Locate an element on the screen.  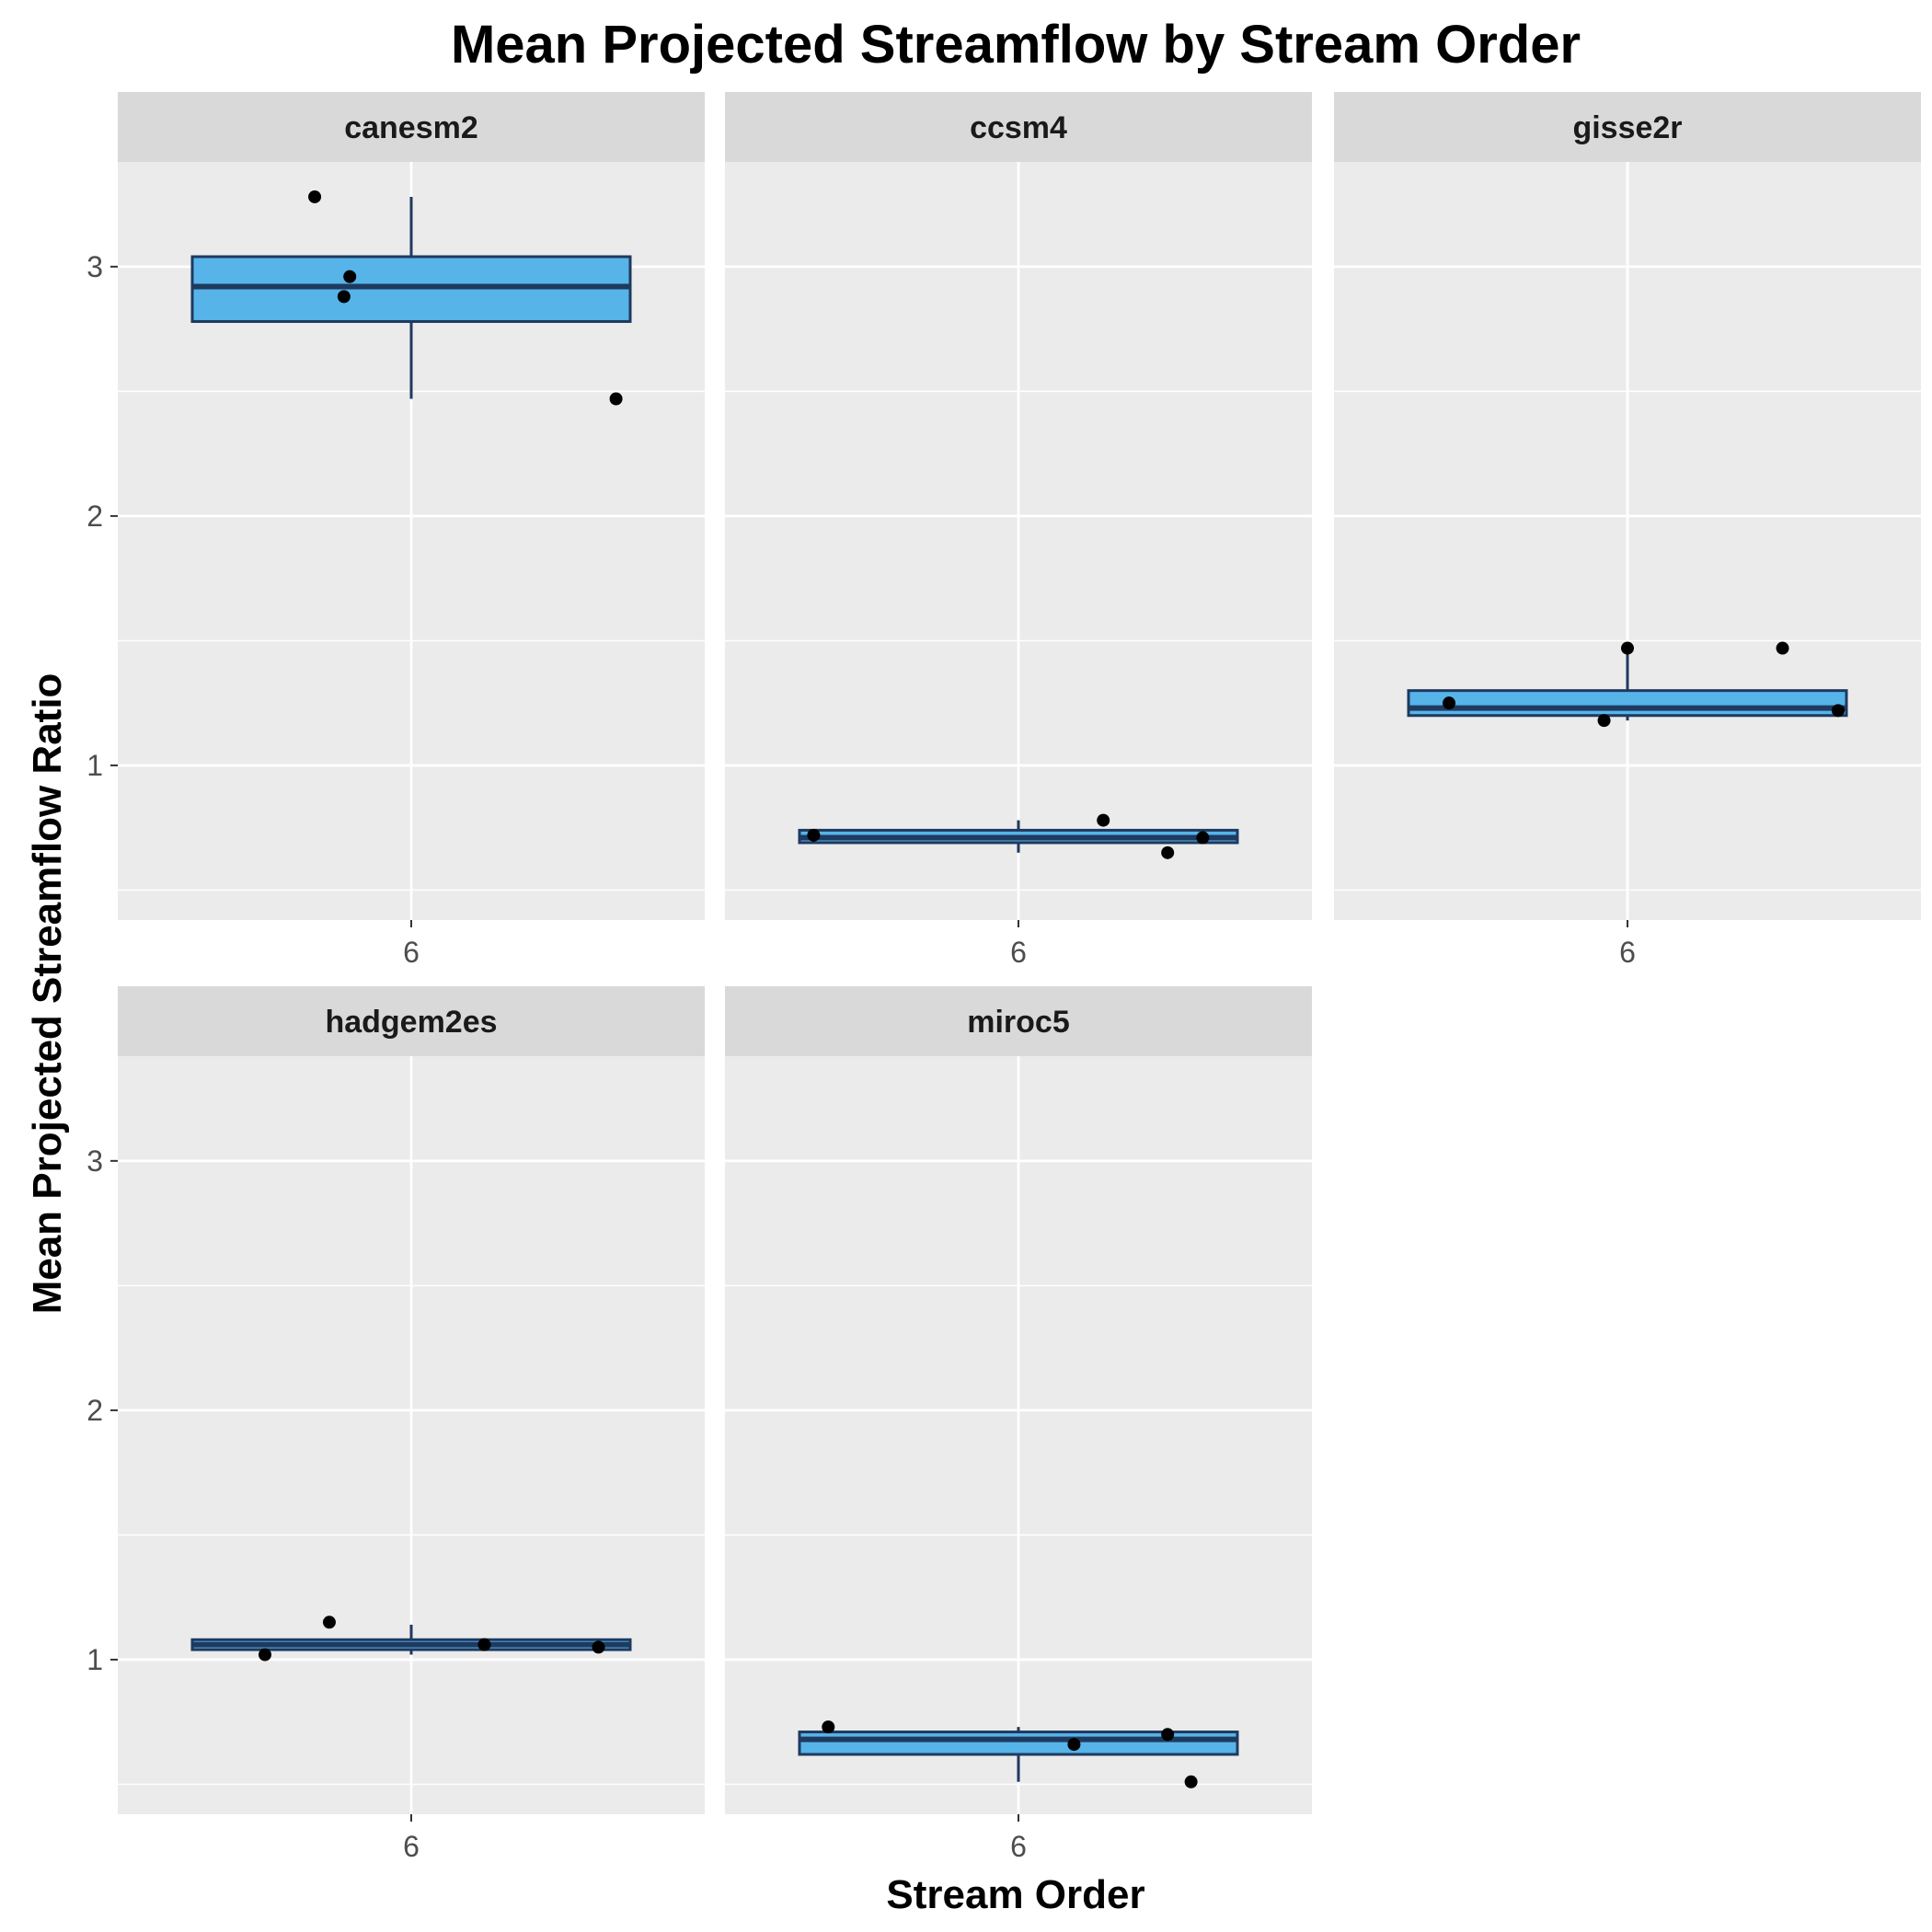
strip-label: canesm2 is located at coordinates (411, 127).